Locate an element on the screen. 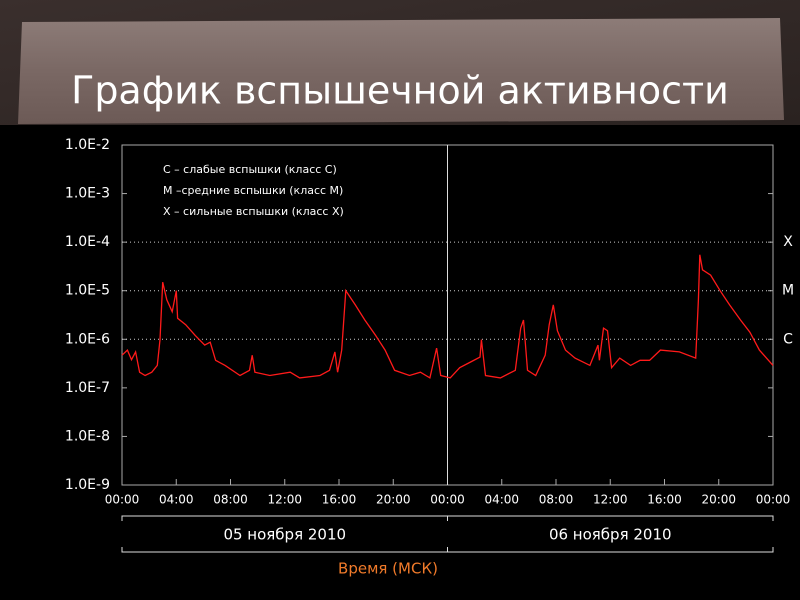 This screenshot has height=600, width=800. y-tick-label: 1.0E-6 is located at coordinates (87, 339).